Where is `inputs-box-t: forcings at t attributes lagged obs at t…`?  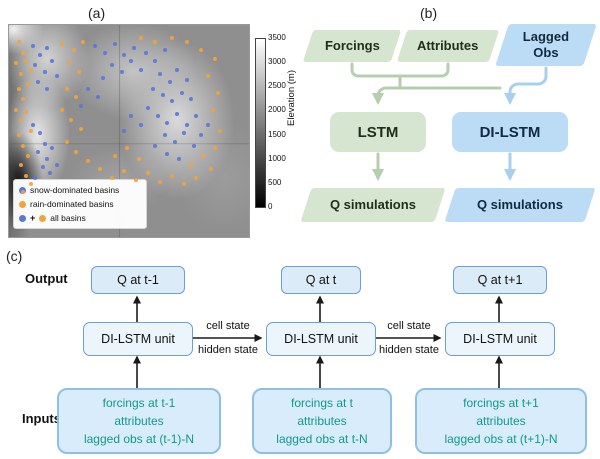
inputs-box-t: forcings at t attributes lagged obs at t… is located at coordinates (322, 421).